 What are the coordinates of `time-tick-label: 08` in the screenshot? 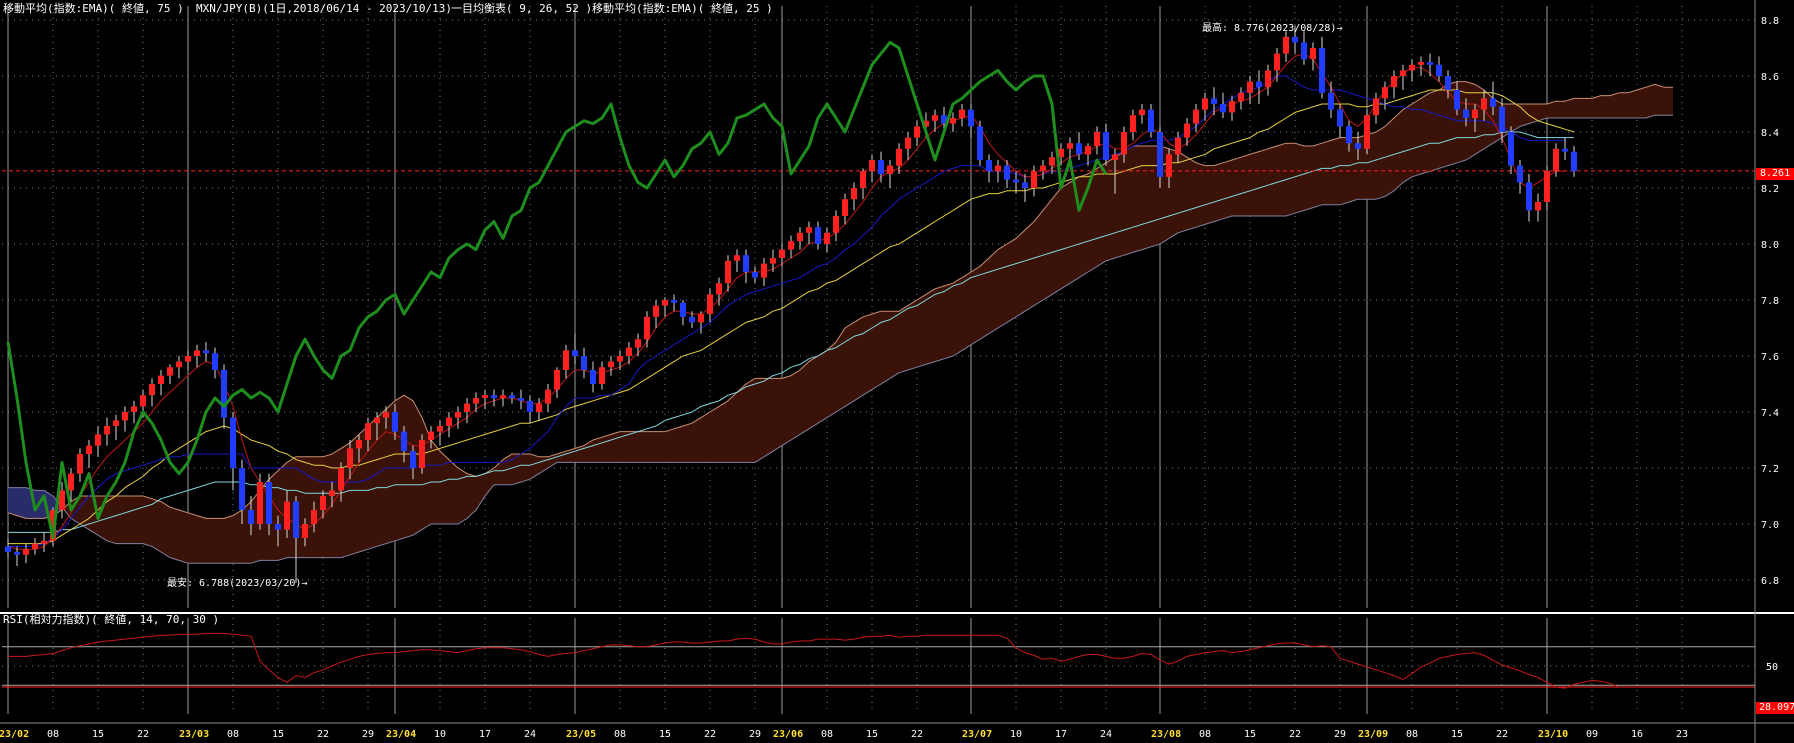 It's located at (620, 734).